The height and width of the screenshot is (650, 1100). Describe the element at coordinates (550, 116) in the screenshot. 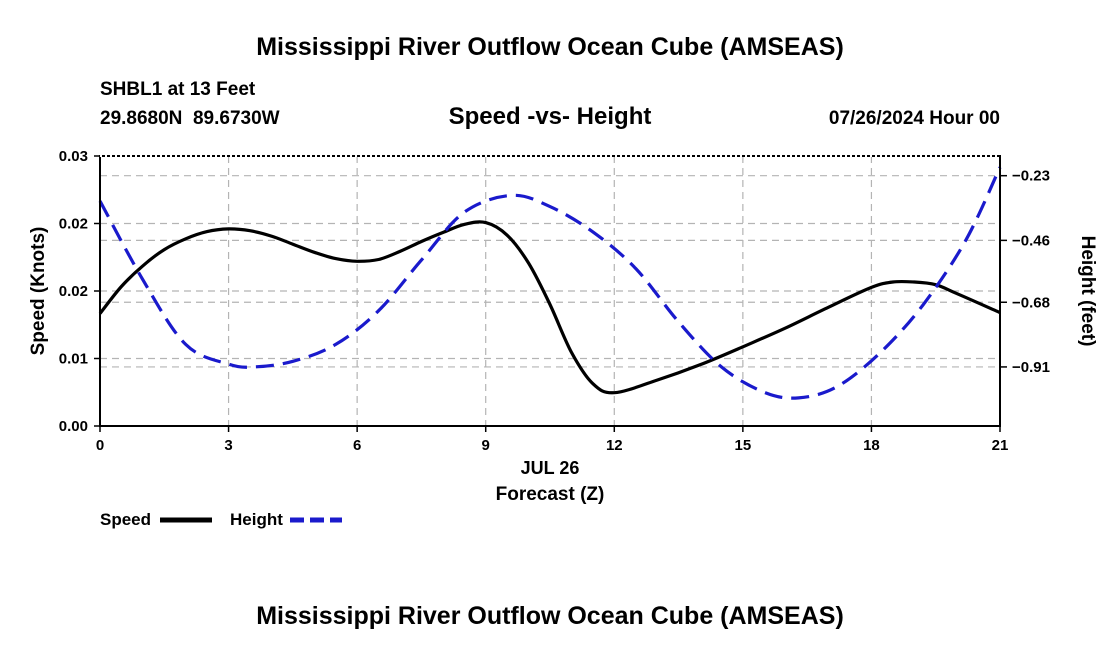

I see `plot-title: Speed -vs- Height` at that location.